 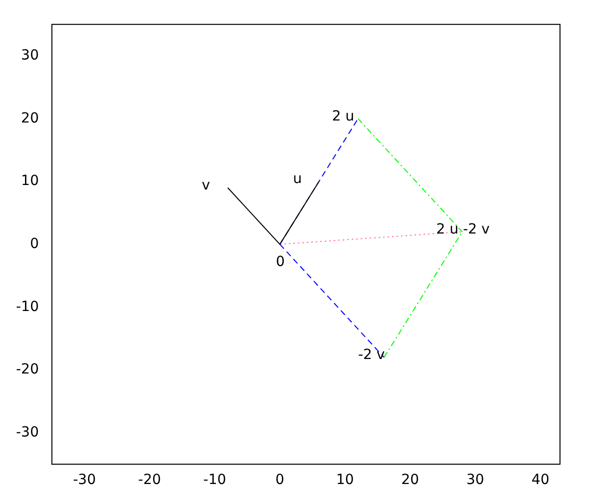 I want to click on annotation: 2 u -2 v, so click(x=463, y=229).